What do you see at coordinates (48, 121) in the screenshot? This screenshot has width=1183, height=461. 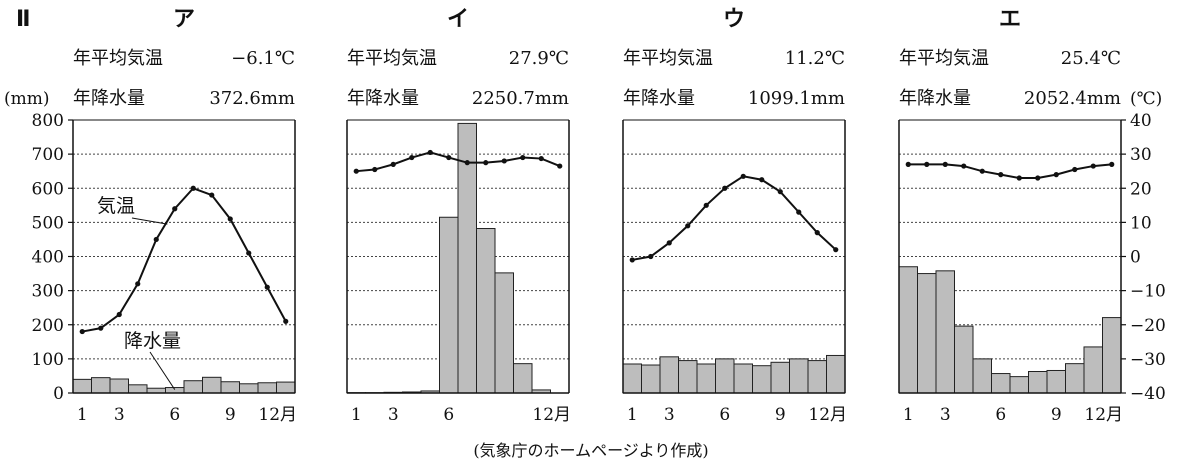 I see `left-axis-tick-label: 800` at bounding box center [48, 121].